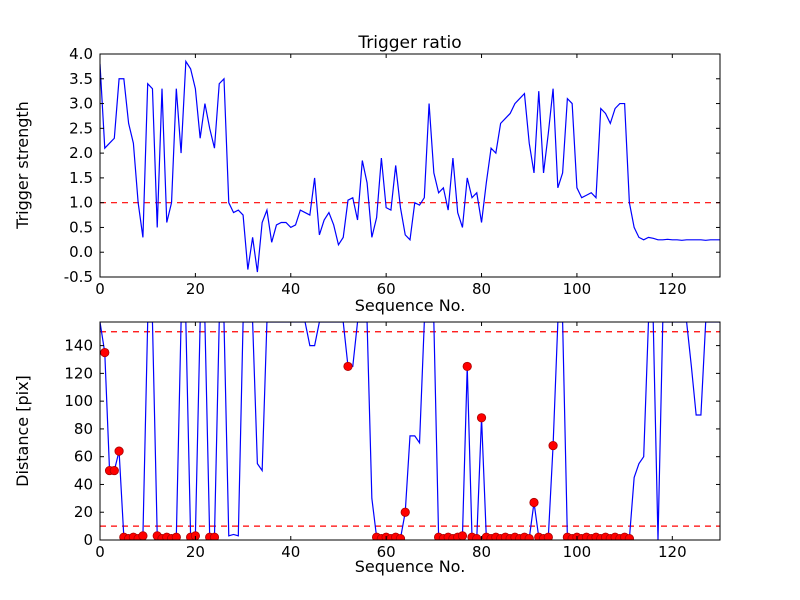  I want to click on y-tick-label: 20, so click(83, 512).